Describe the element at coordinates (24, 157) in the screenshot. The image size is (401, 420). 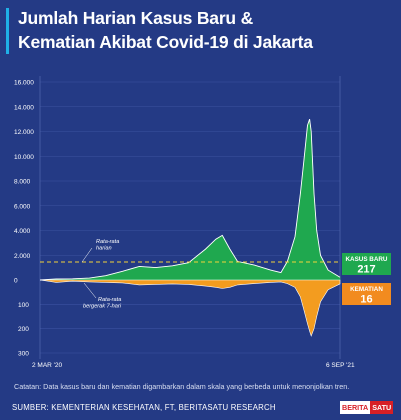
I see `y-tick-label: 10.000` at that location.